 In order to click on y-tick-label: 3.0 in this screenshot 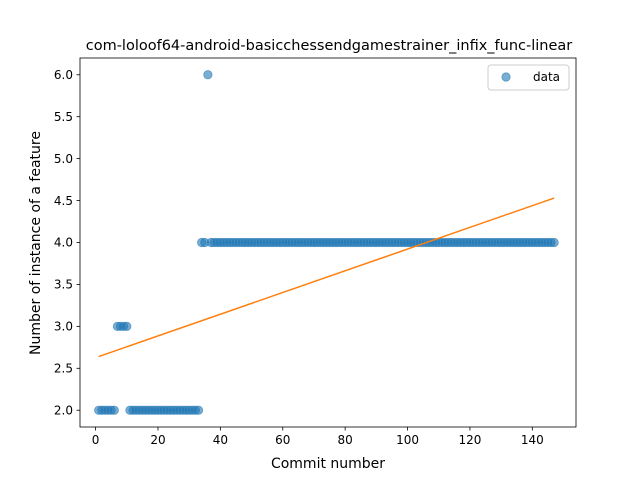, I will do `click(63, 327)`.